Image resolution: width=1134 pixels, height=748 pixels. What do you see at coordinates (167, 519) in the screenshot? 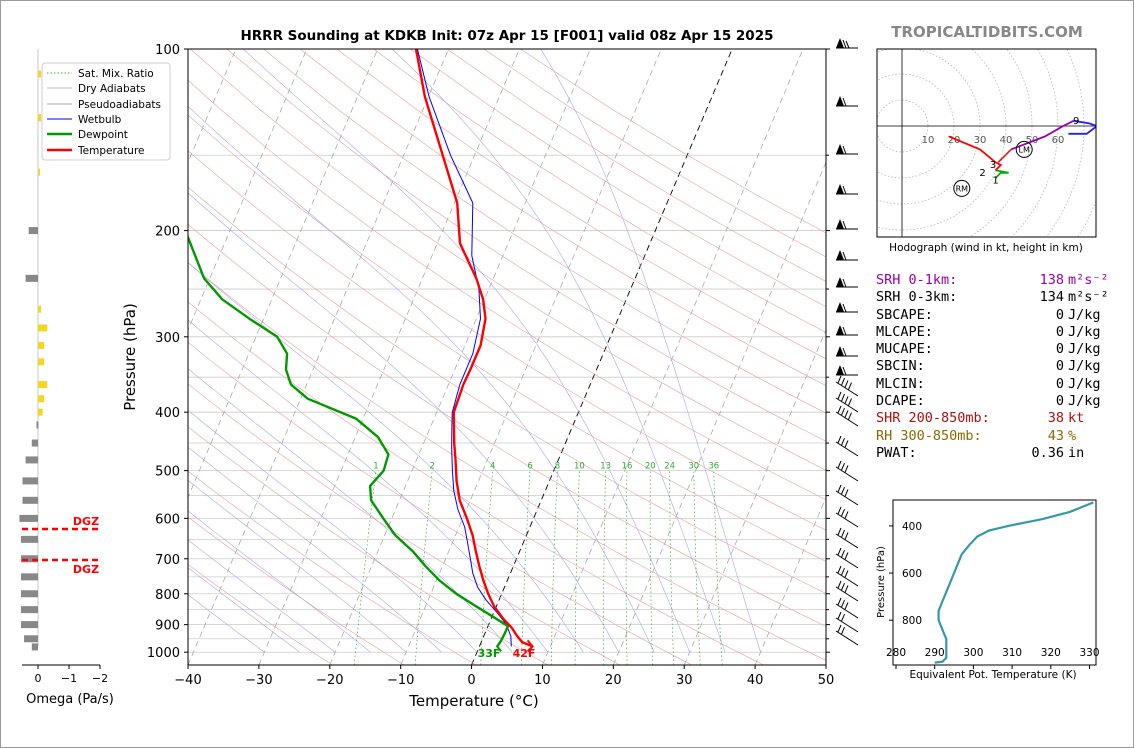
I see `y-tick-label: 600` at bounding box center [167, 519].